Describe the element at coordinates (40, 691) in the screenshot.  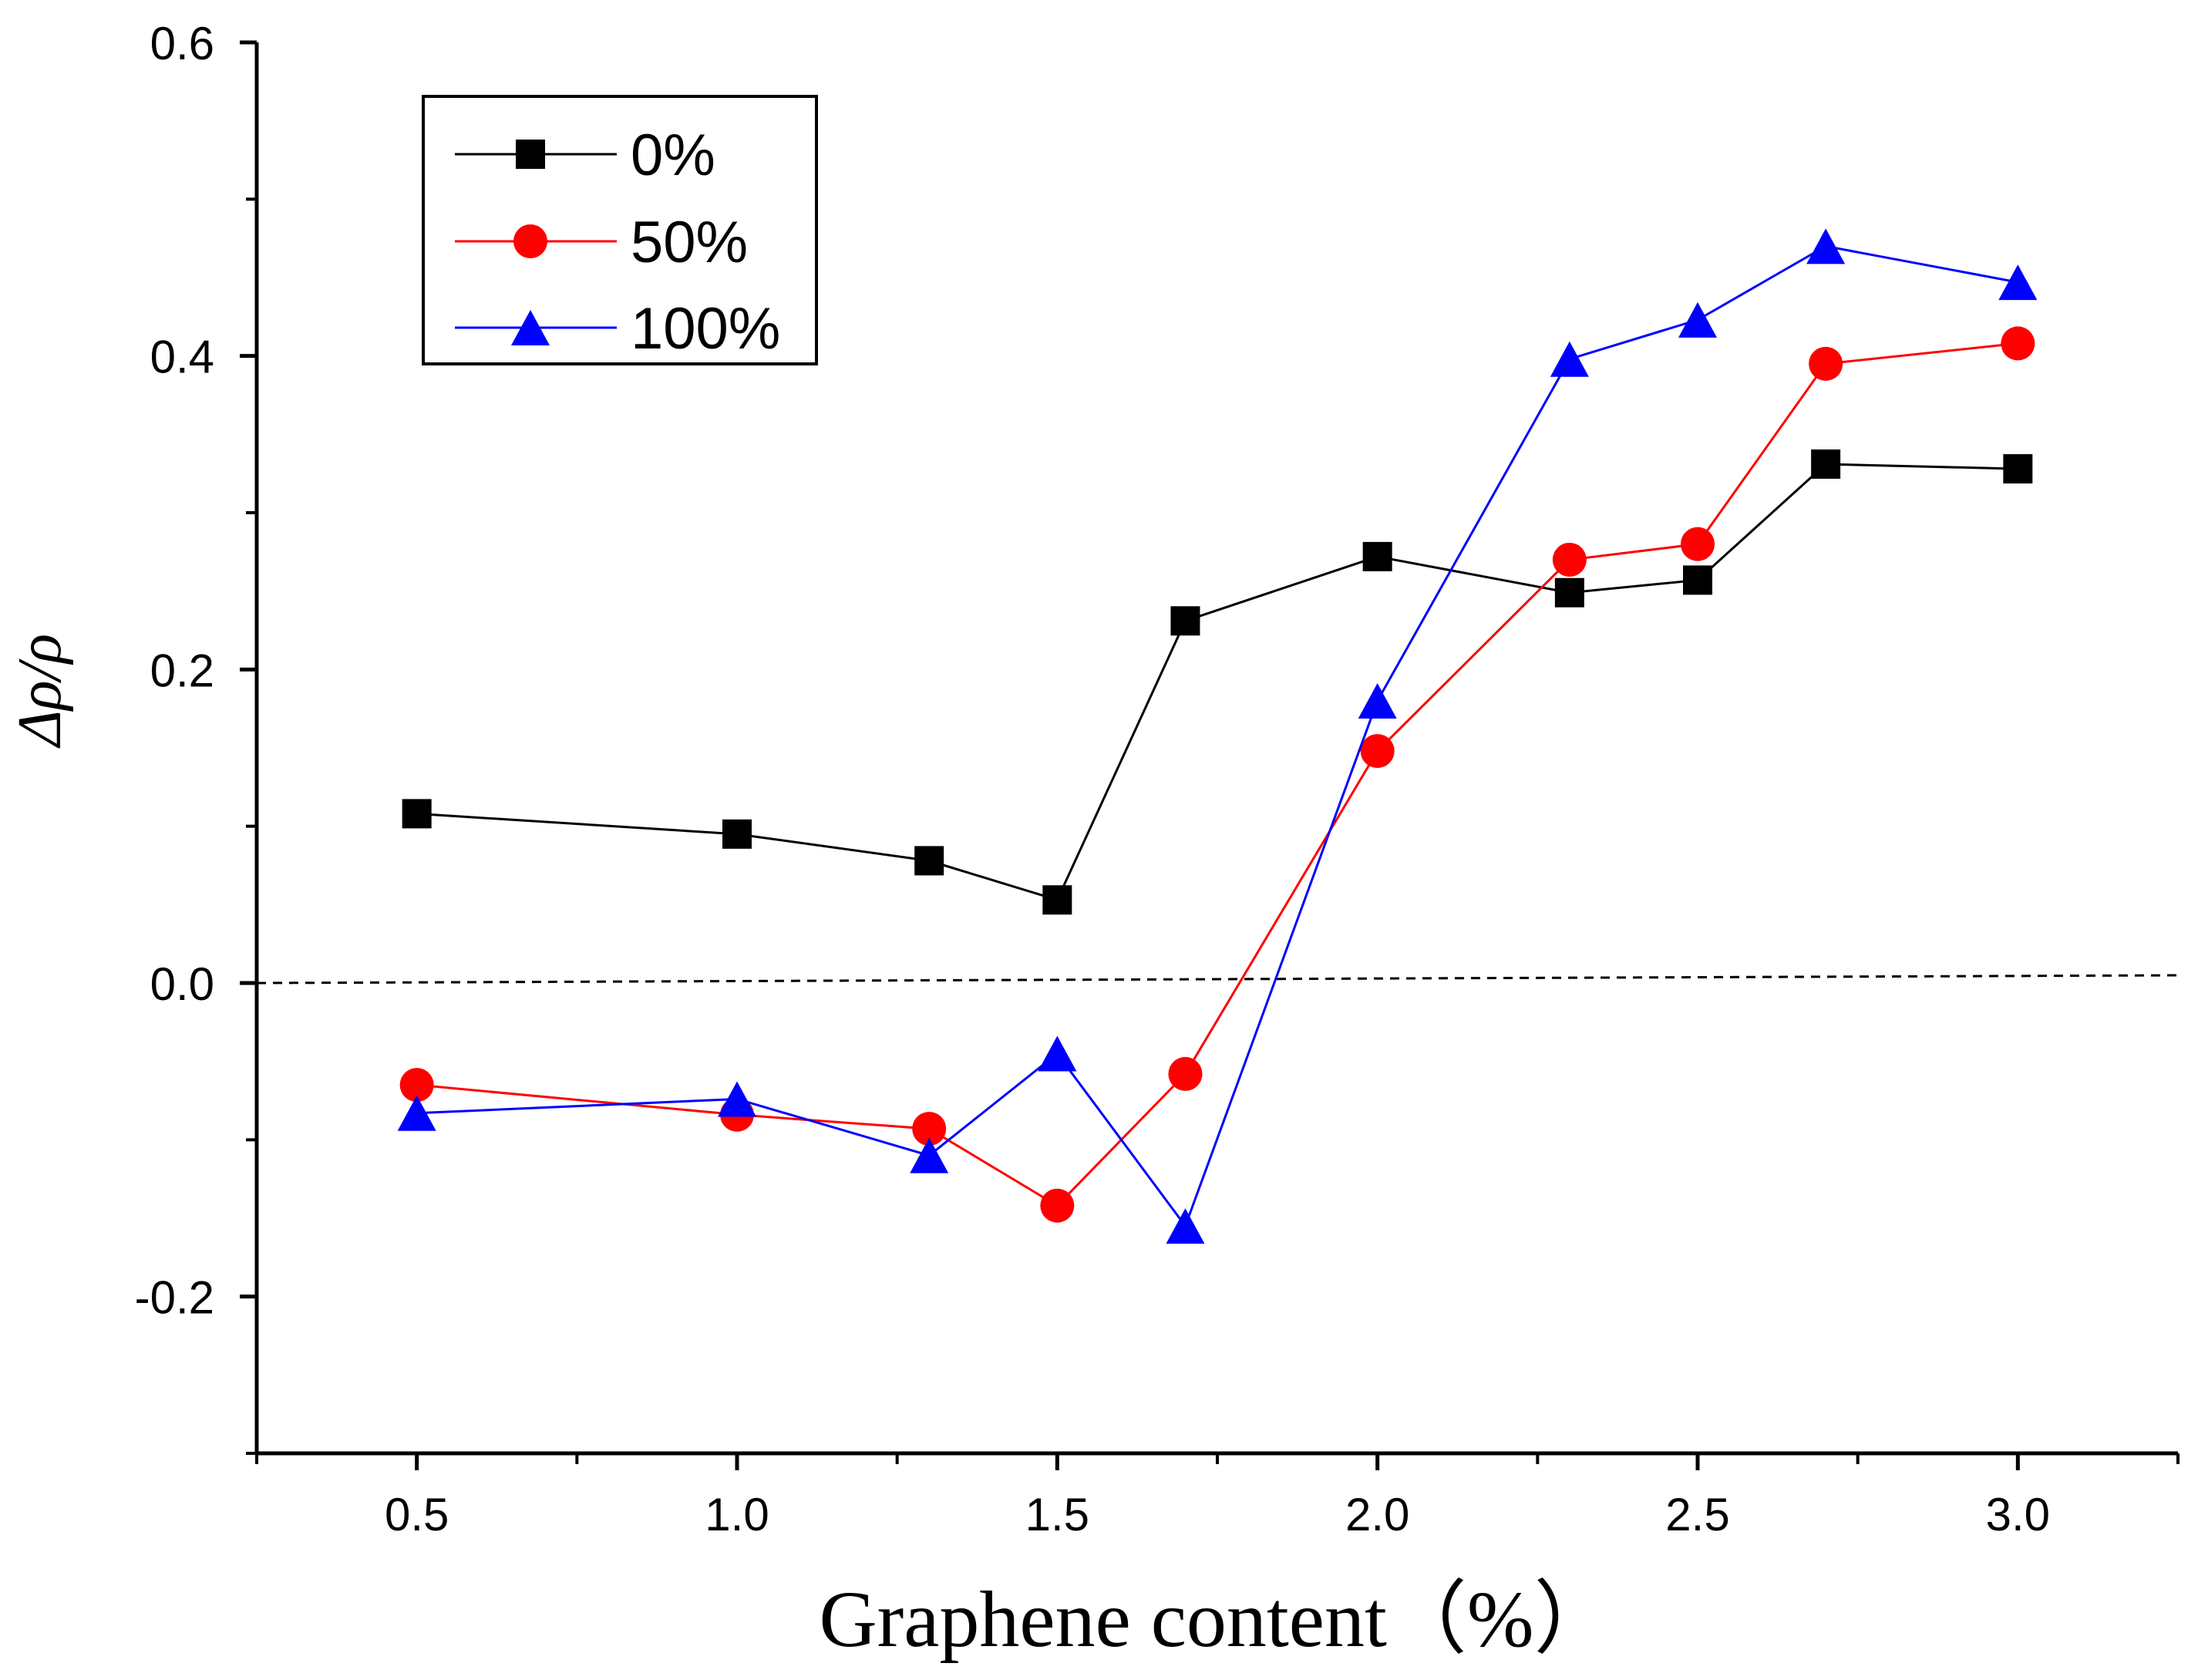
I see `y-axis-label: Δρ/ρ` at that location.